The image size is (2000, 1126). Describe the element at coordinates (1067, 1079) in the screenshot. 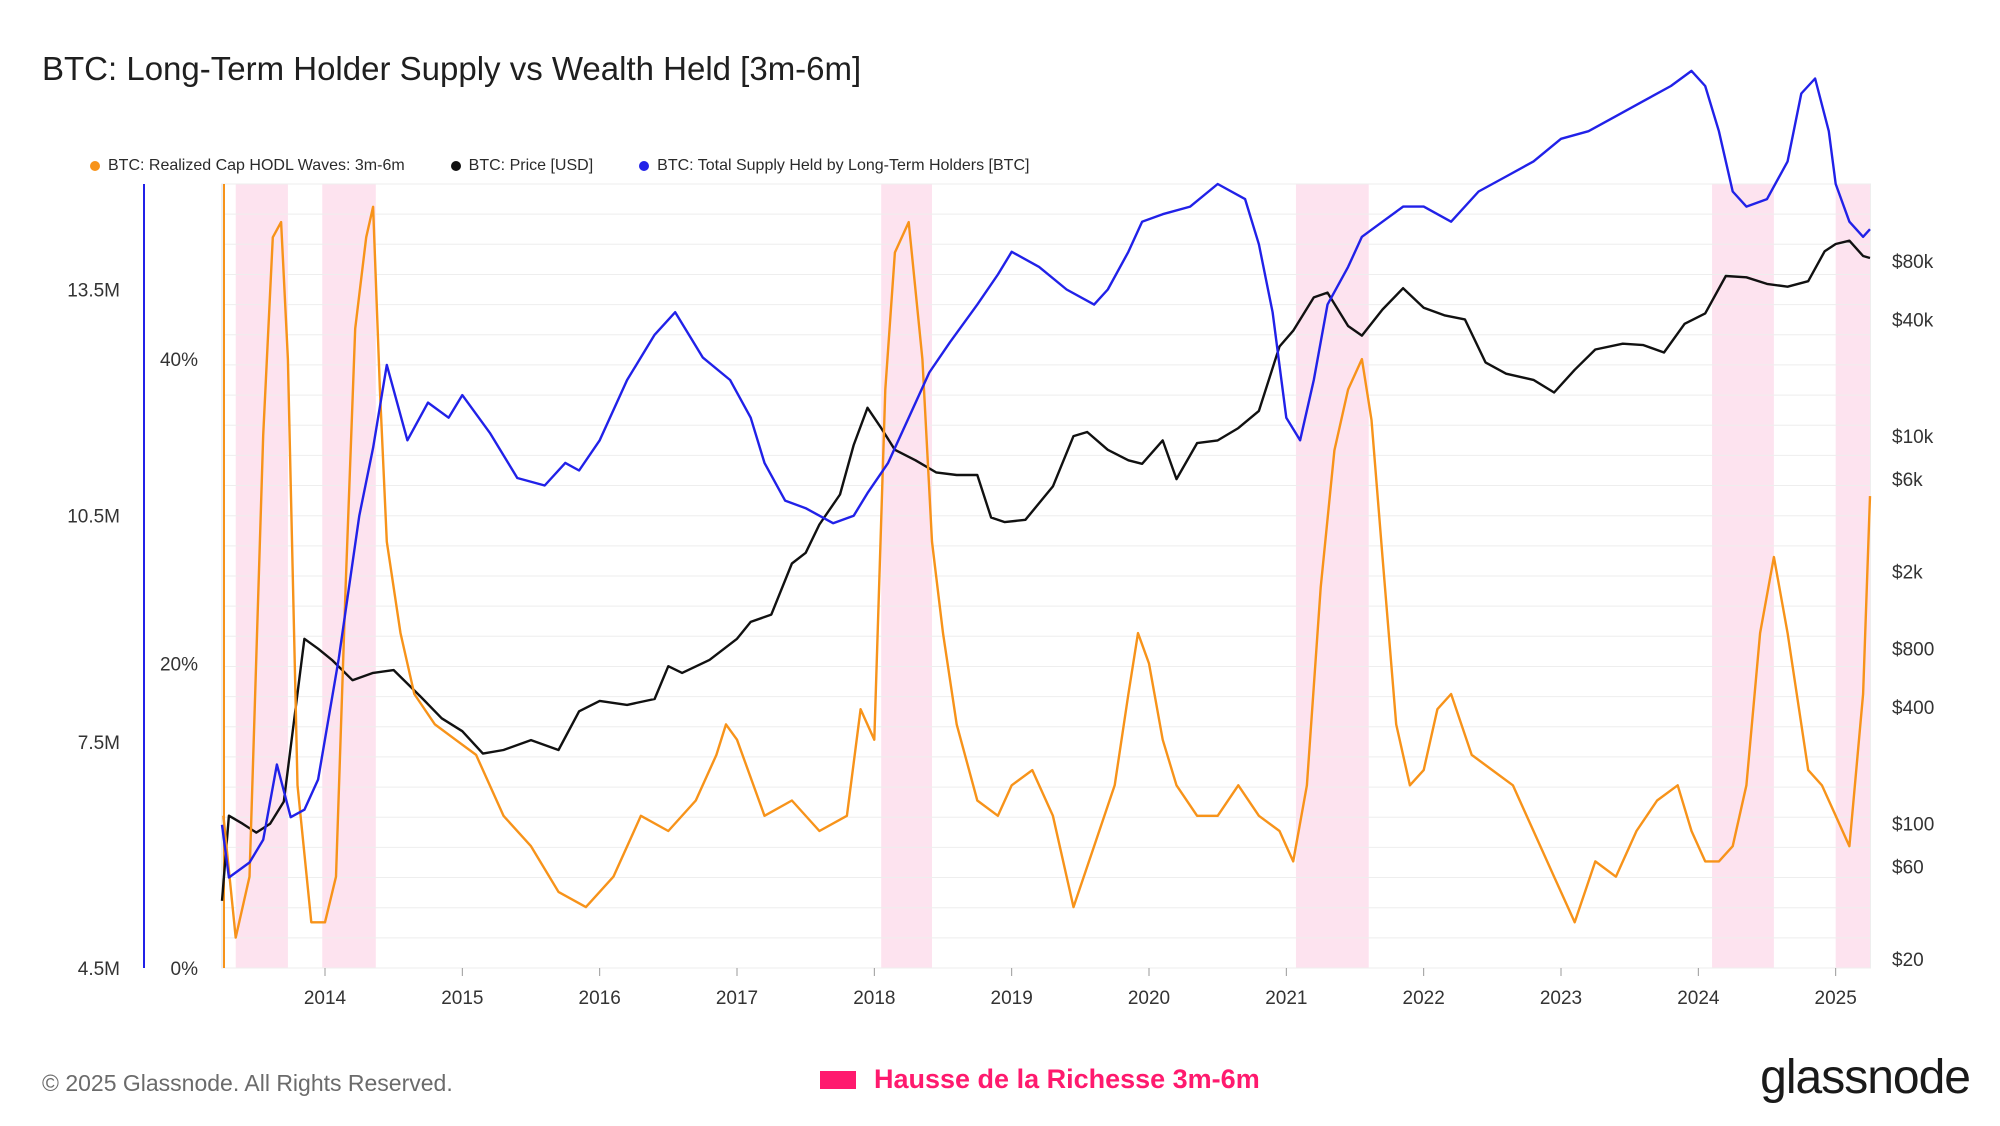

I see `highlight-label: Hausse de la Richesse 3m-6m` at that location.